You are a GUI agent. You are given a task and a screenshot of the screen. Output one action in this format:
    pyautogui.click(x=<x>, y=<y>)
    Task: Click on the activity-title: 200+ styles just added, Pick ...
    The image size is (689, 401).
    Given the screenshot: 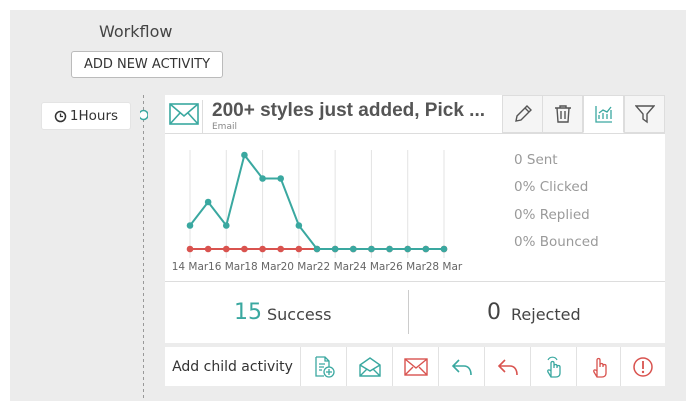 What is the action you would take?
    pyautogui.click(x=348, y=110)
    